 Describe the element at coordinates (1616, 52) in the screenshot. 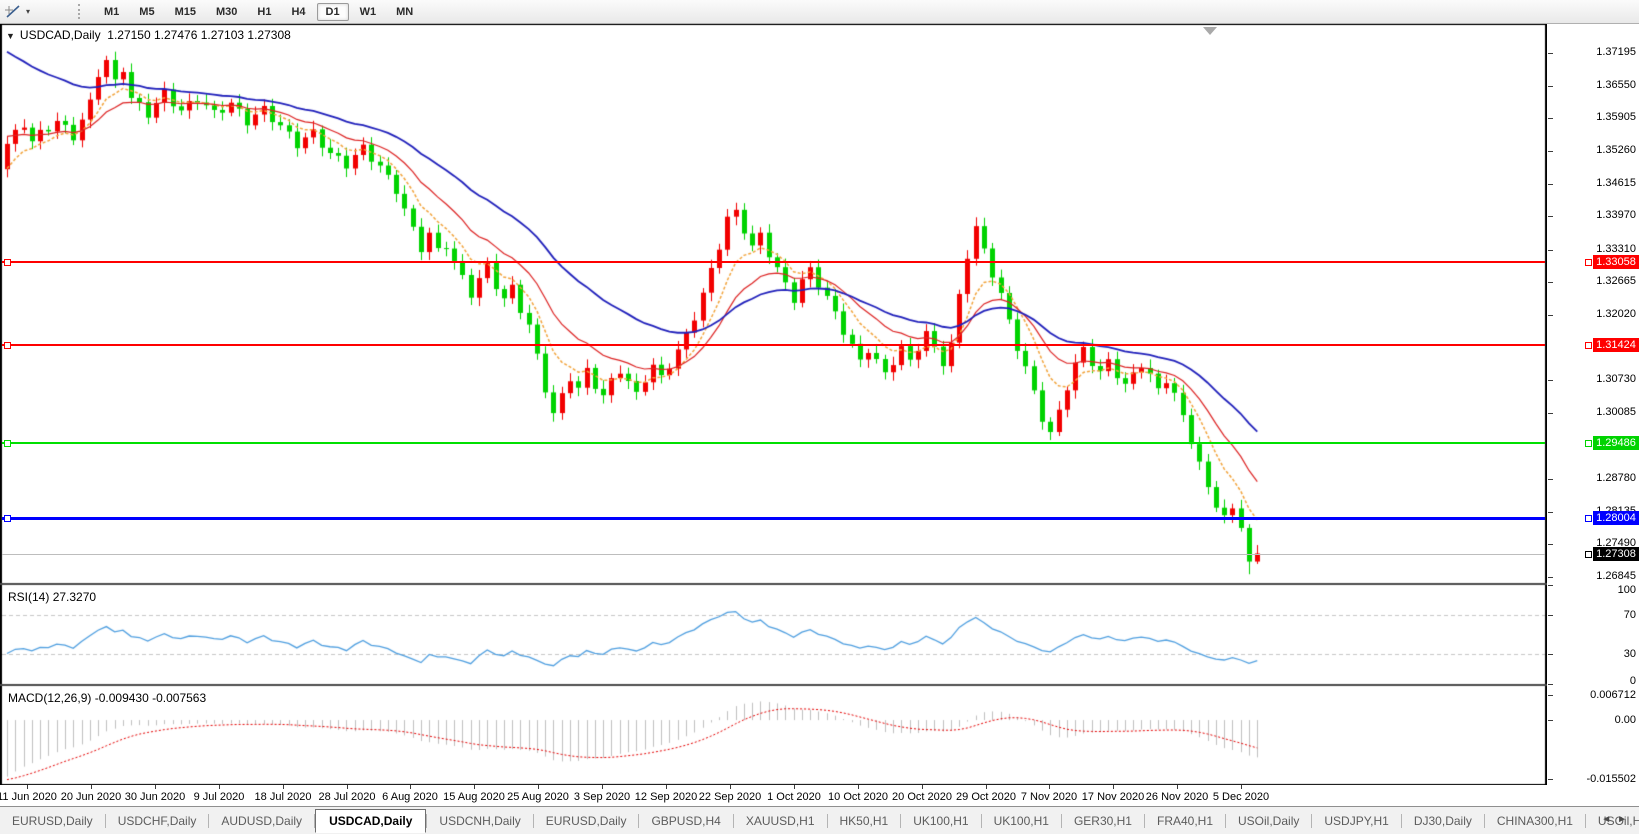

I see `price-axis-label: 1.37195` at that location.